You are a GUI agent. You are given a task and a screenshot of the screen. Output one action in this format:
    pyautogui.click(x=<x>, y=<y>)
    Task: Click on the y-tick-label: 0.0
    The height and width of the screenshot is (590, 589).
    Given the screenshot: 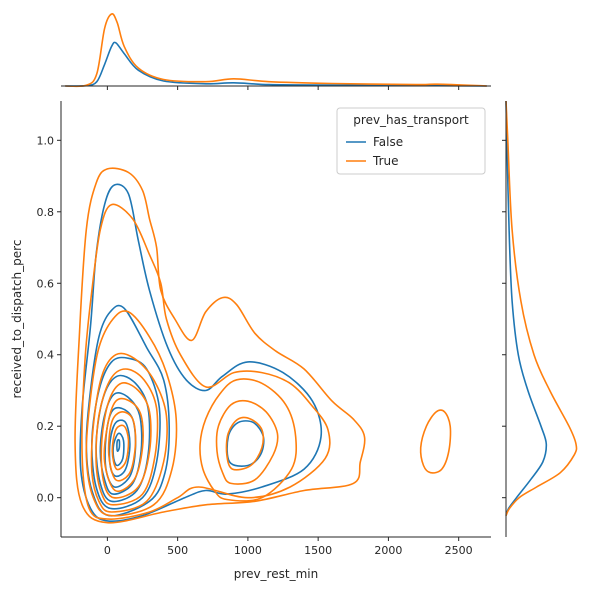 What is the action you would take?
    pyautogui.click(x=46, y=498)
    